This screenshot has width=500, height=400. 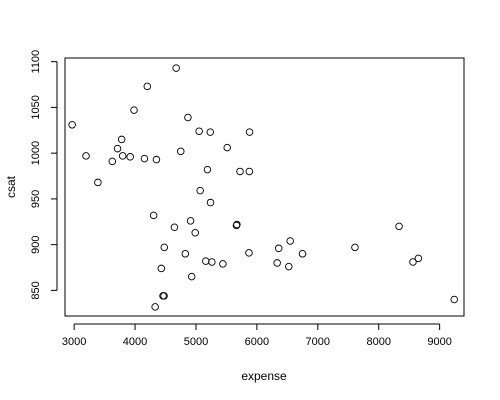 I want to click on x-tick-label: 6000, so click(x=257, y=342).